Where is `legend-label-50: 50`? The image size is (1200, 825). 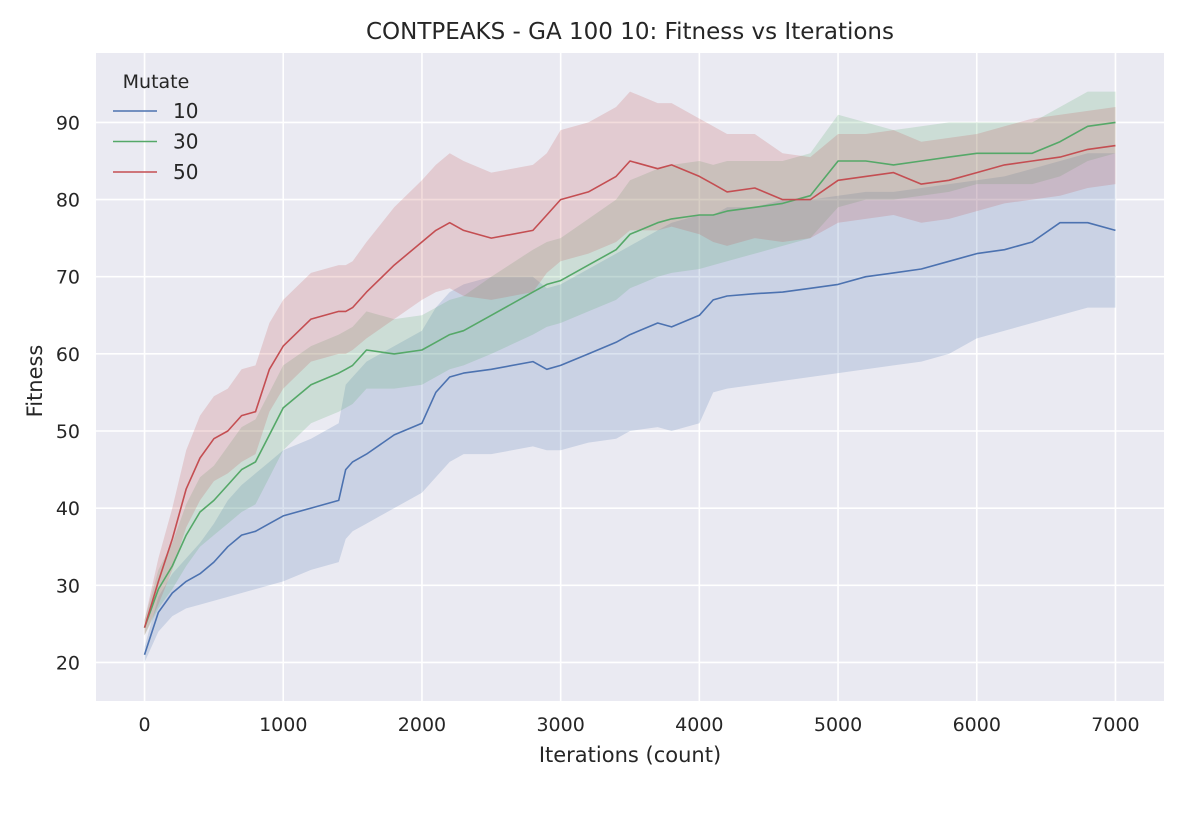
legend-label-50: 50 is located at coordinates (185, 172).